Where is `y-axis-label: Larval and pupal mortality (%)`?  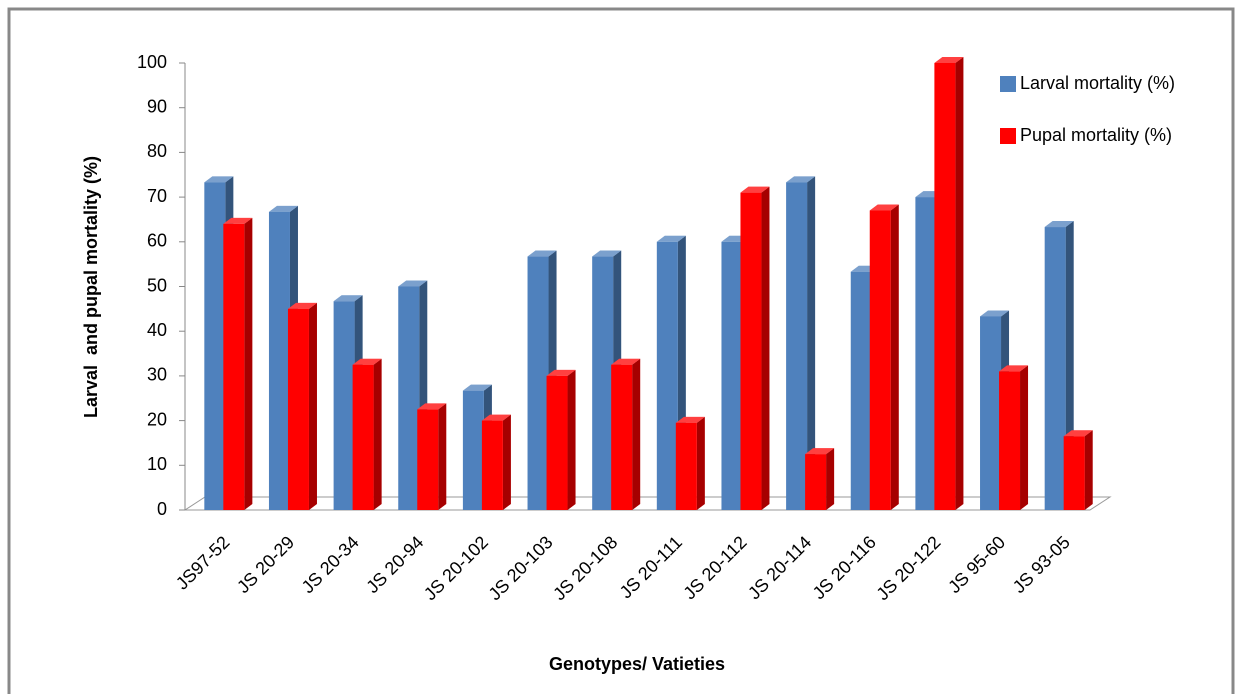 y-axis-label: Larval and pupal mortality (%) is located at coordinates (91, 287).